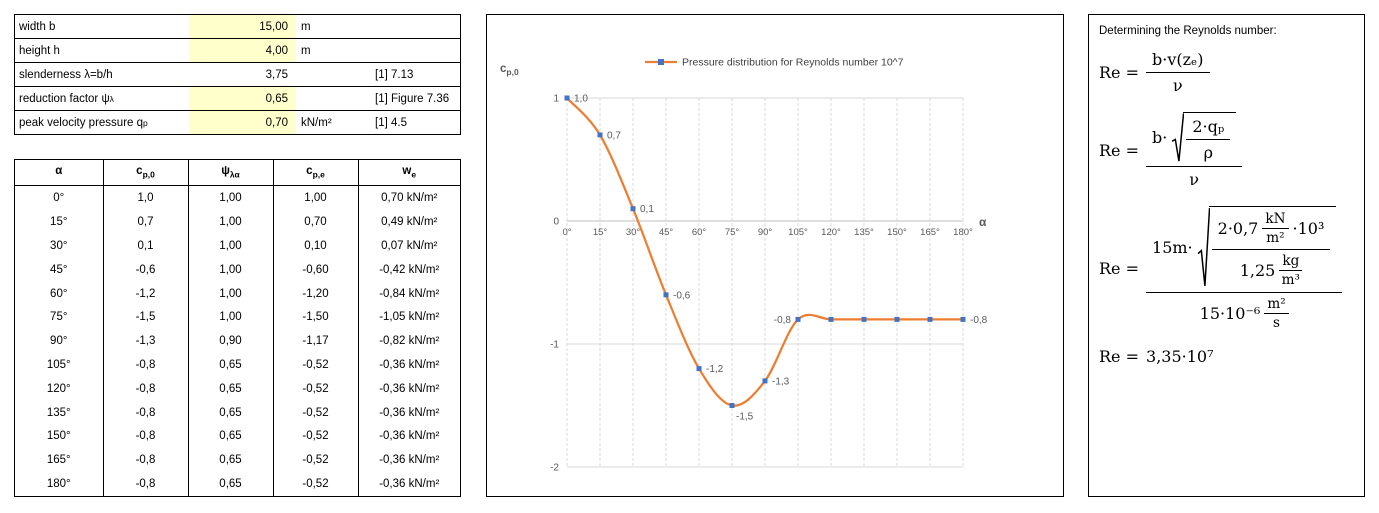 Image resolution: width=1379 pixels, height=513 pixels. What do you see at coordinates (411, 26) in the screenshot?
I see `param-reference` at bounding box center [411, 26].